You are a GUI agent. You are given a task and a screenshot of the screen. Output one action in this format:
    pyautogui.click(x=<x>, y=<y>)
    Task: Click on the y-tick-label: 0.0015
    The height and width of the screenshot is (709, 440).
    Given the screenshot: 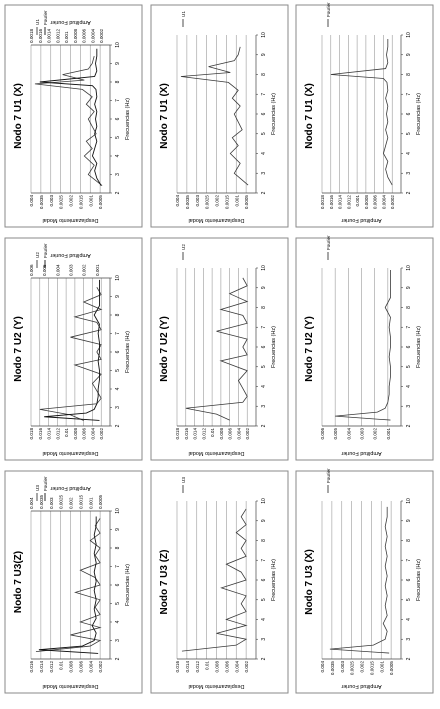 What is the action you would take?
    pyautogui.click(x=371, y=668)
    